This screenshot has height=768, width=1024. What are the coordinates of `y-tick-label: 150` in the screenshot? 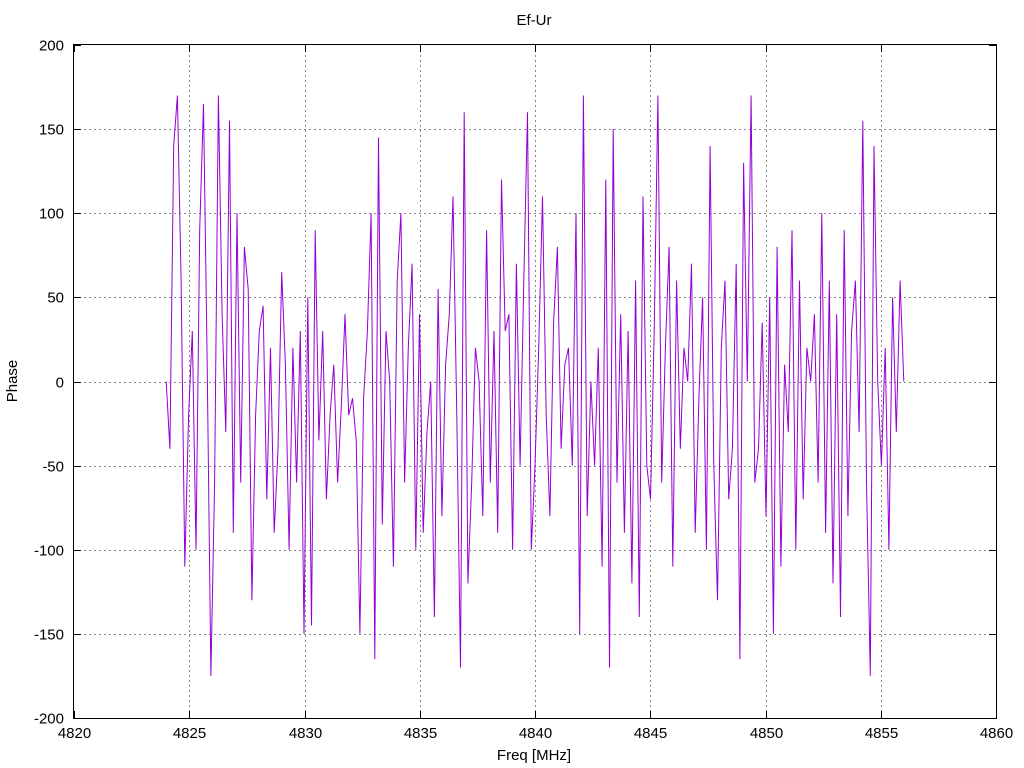 It's located at (51, 130).